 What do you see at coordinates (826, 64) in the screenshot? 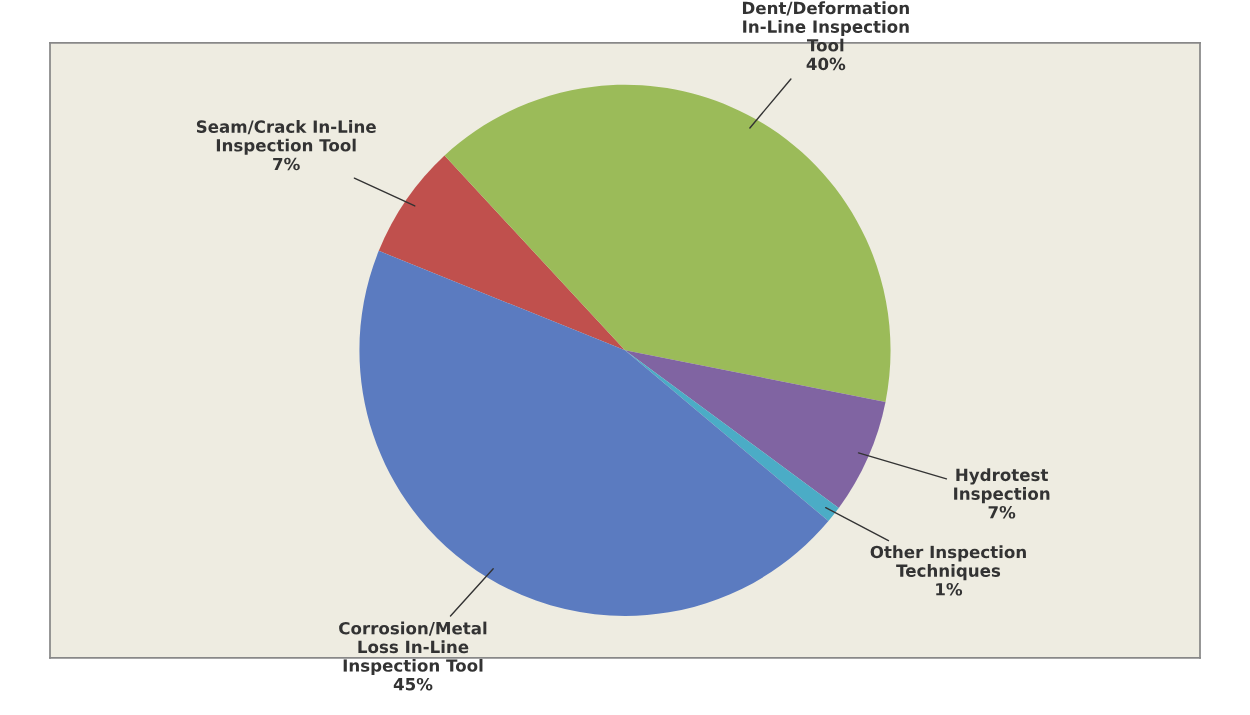
I see `data-label: 40%` at bounding box center [826, 64].